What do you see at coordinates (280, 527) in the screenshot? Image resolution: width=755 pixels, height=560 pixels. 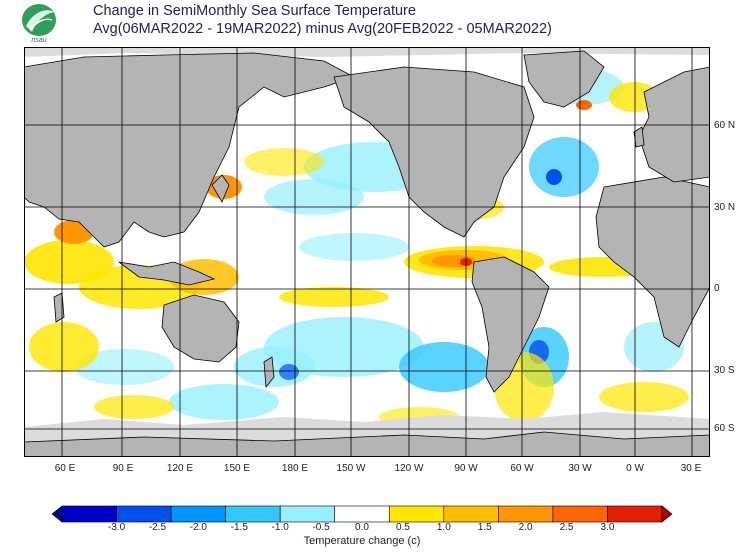 I see `colorbar-tick-label: -1.0` at bounding box center [280, 527].